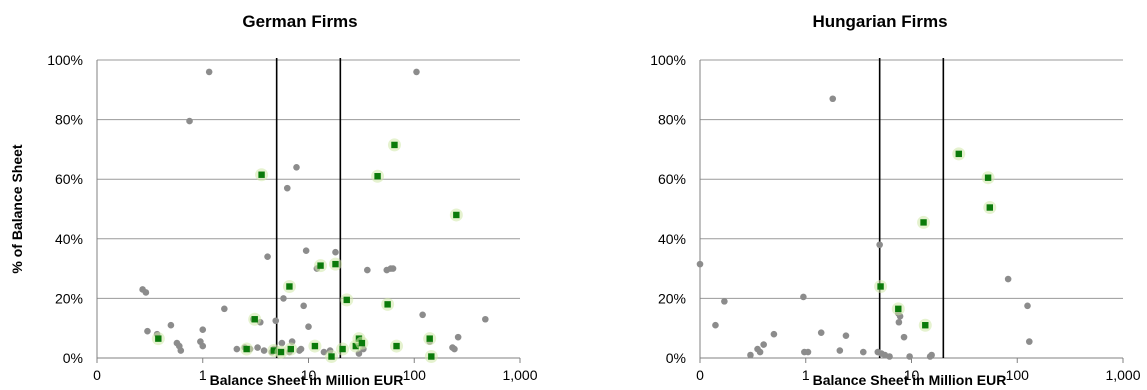  Describe the element at coordinates (299, 21) in the screenshot. I see `chart-title: German Firms` at that location.